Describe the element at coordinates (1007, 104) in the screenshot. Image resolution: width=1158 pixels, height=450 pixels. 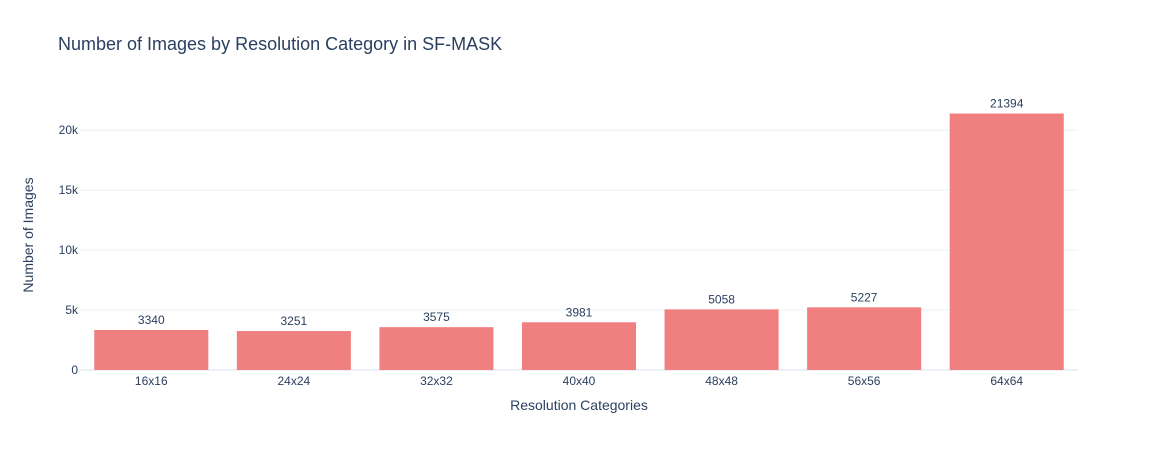
I see `bar-value-label: 21394` at that location.